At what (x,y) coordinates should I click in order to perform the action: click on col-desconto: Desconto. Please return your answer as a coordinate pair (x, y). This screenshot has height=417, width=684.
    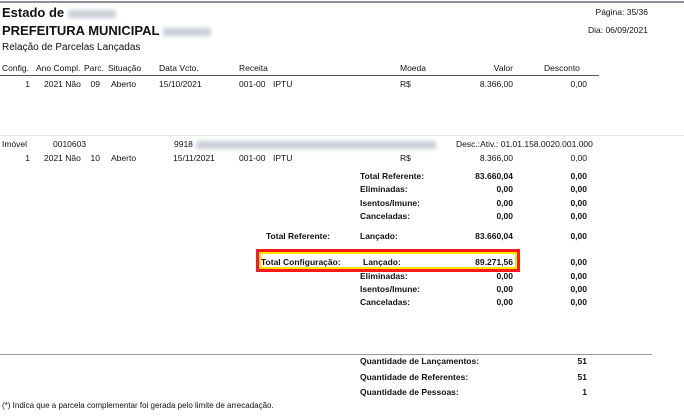
    Looking at the image, I should click on (562, 68).